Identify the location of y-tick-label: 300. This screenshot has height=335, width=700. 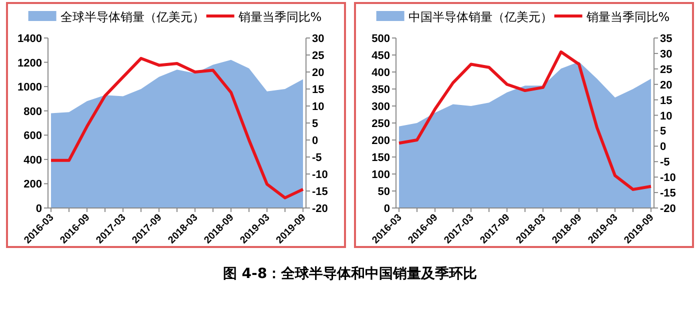
(381, 107).